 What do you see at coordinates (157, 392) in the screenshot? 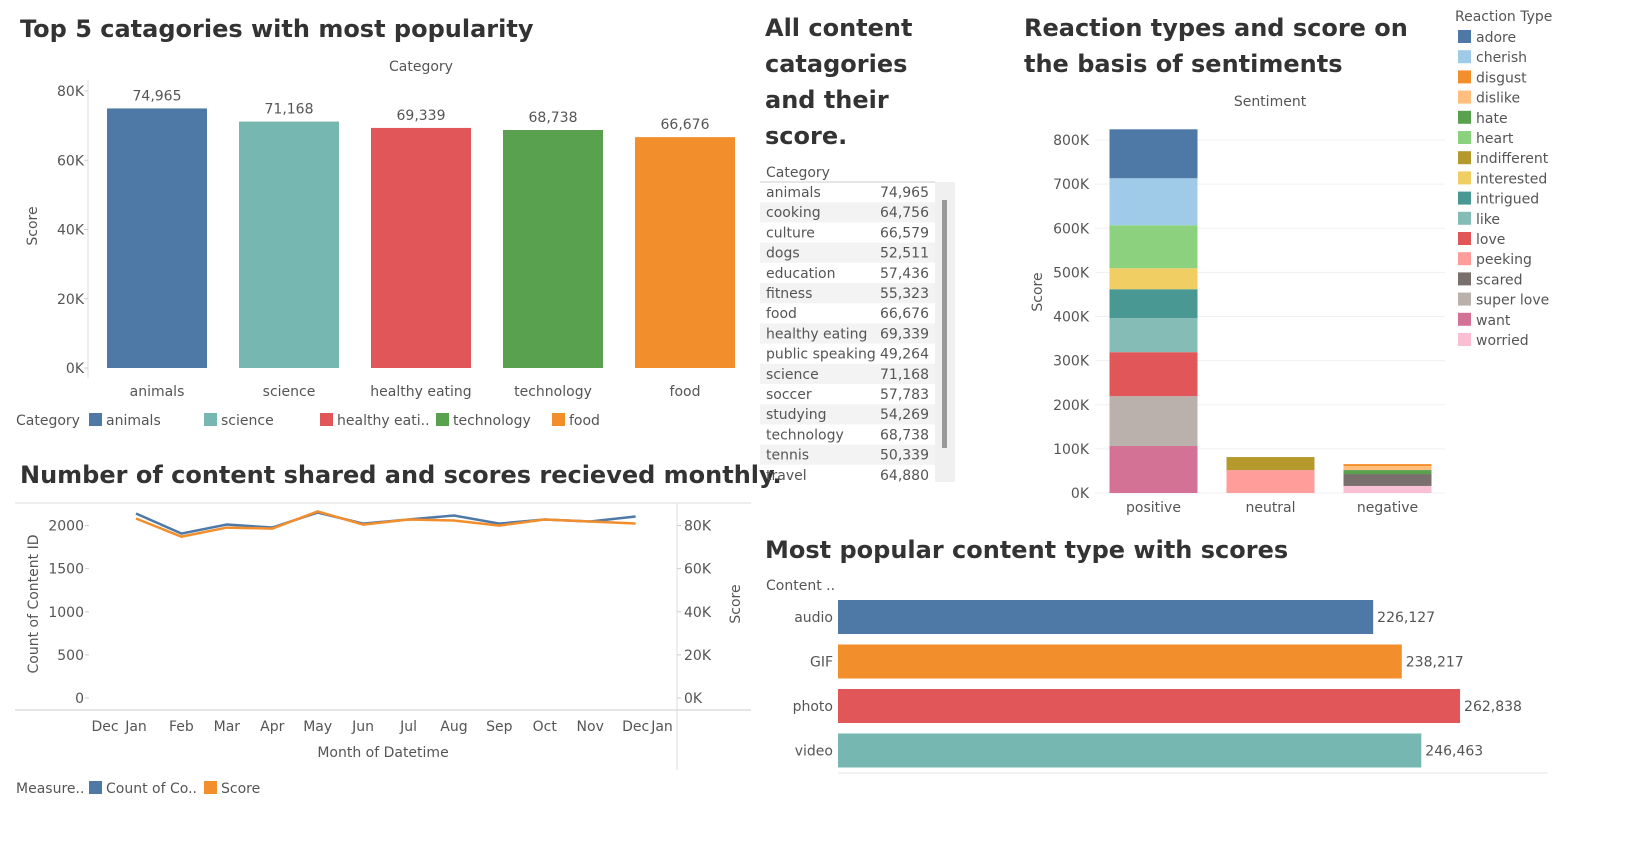
I see `x-tick-label: animals` at bounding box center [157, 392].